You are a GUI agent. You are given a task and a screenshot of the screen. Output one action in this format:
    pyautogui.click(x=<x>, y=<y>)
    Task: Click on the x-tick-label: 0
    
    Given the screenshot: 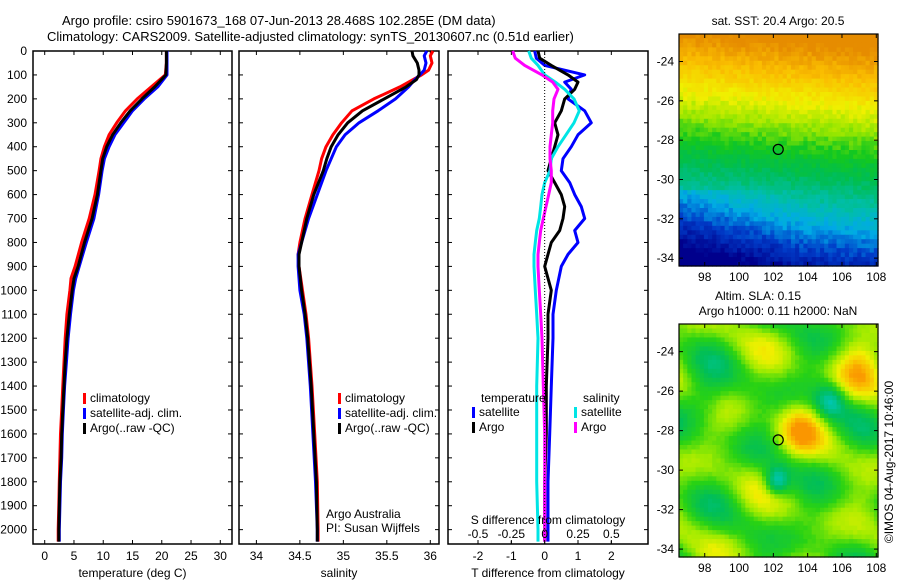 What is the action you would take?
    pyautogui.click(x=44, y=556)
    